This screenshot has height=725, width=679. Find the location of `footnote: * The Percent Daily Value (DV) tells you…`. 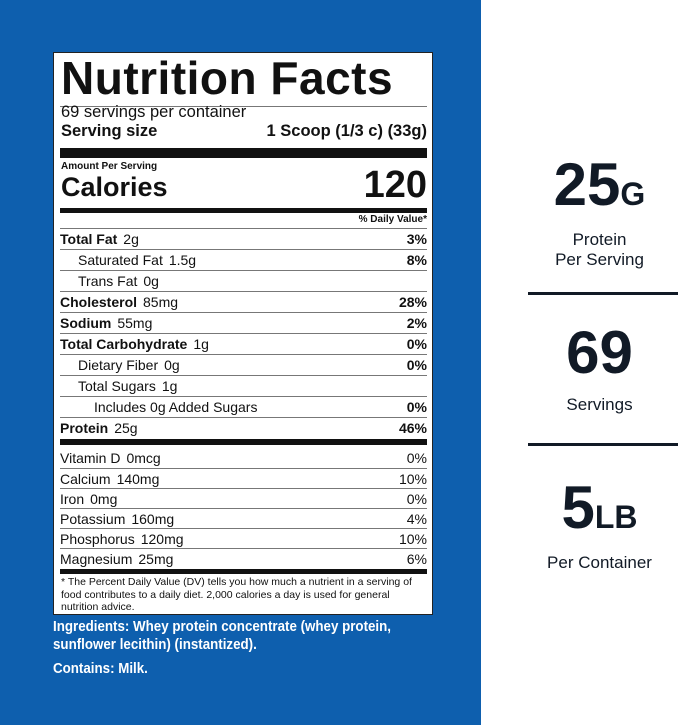

footnote: * The Percent Daily Value (DV) tells you… is located at coordinates (236, 594).